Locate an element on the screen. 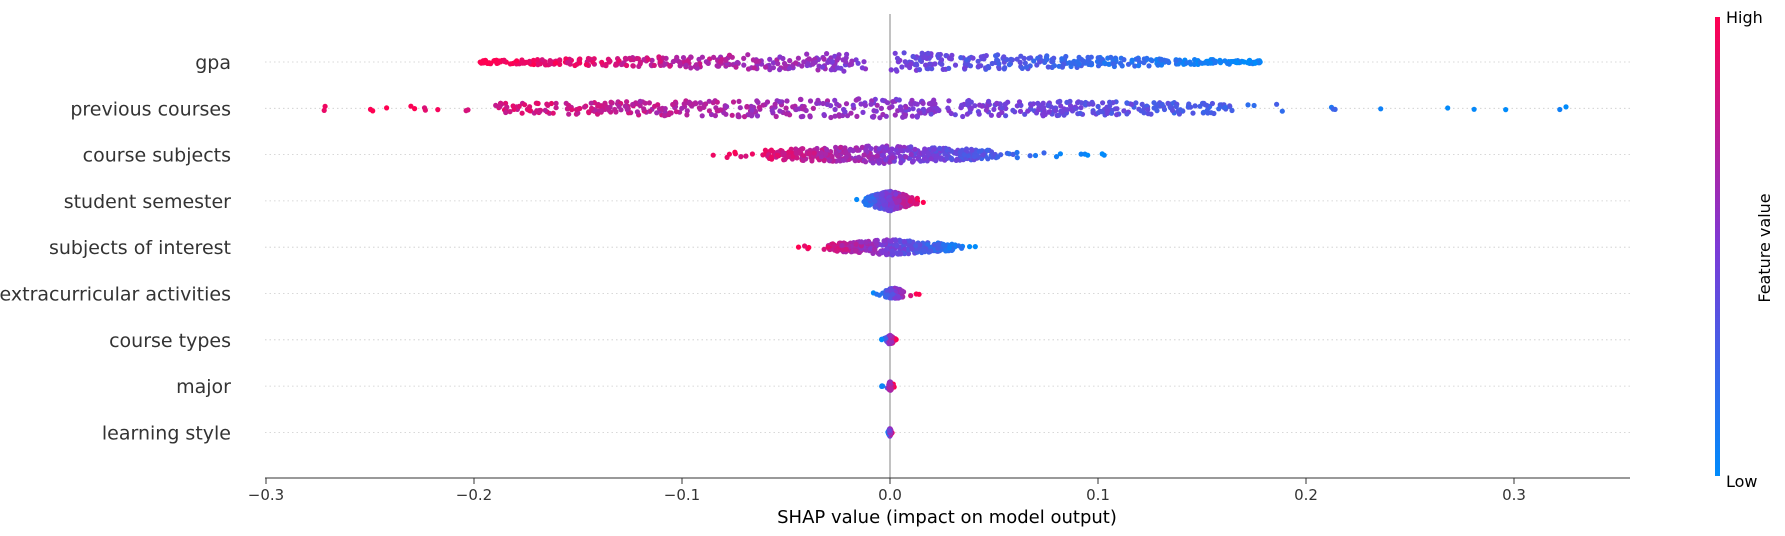 Image resolution: width=1785 pixels, height=536 pixels. feature-label: gpa is located at coordinates (213, 63).